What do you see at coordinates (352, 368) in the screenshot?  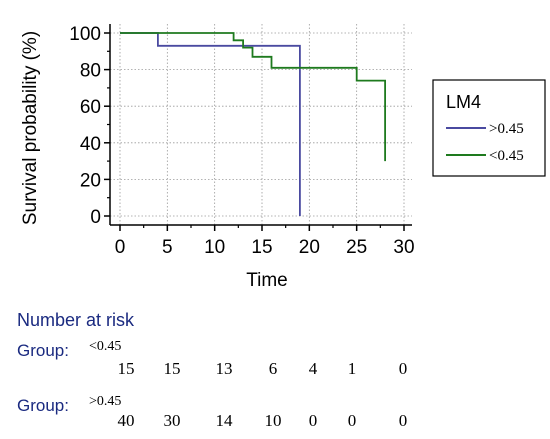 I see `risk-count: 1` at bounding box center [352, 368].